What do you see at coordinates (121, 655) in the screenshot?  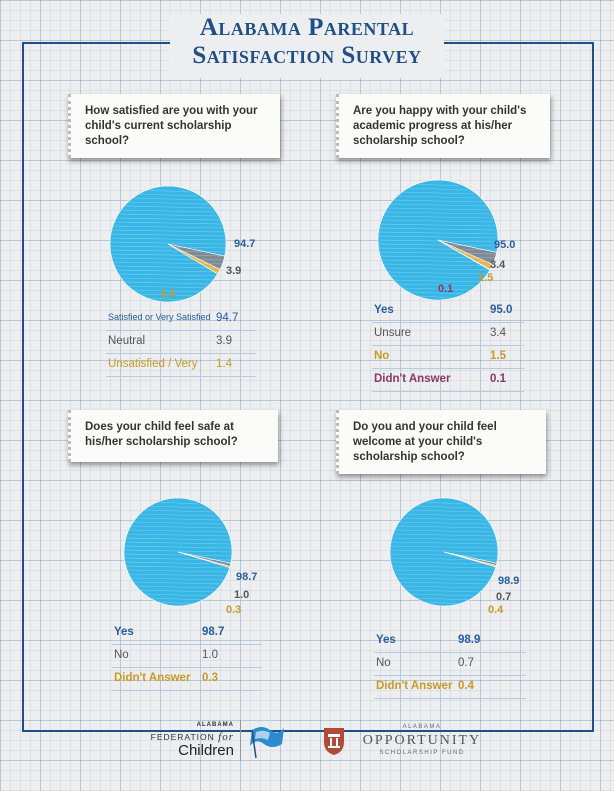 I see `legend-label: No` at bounding box center [121, 655].